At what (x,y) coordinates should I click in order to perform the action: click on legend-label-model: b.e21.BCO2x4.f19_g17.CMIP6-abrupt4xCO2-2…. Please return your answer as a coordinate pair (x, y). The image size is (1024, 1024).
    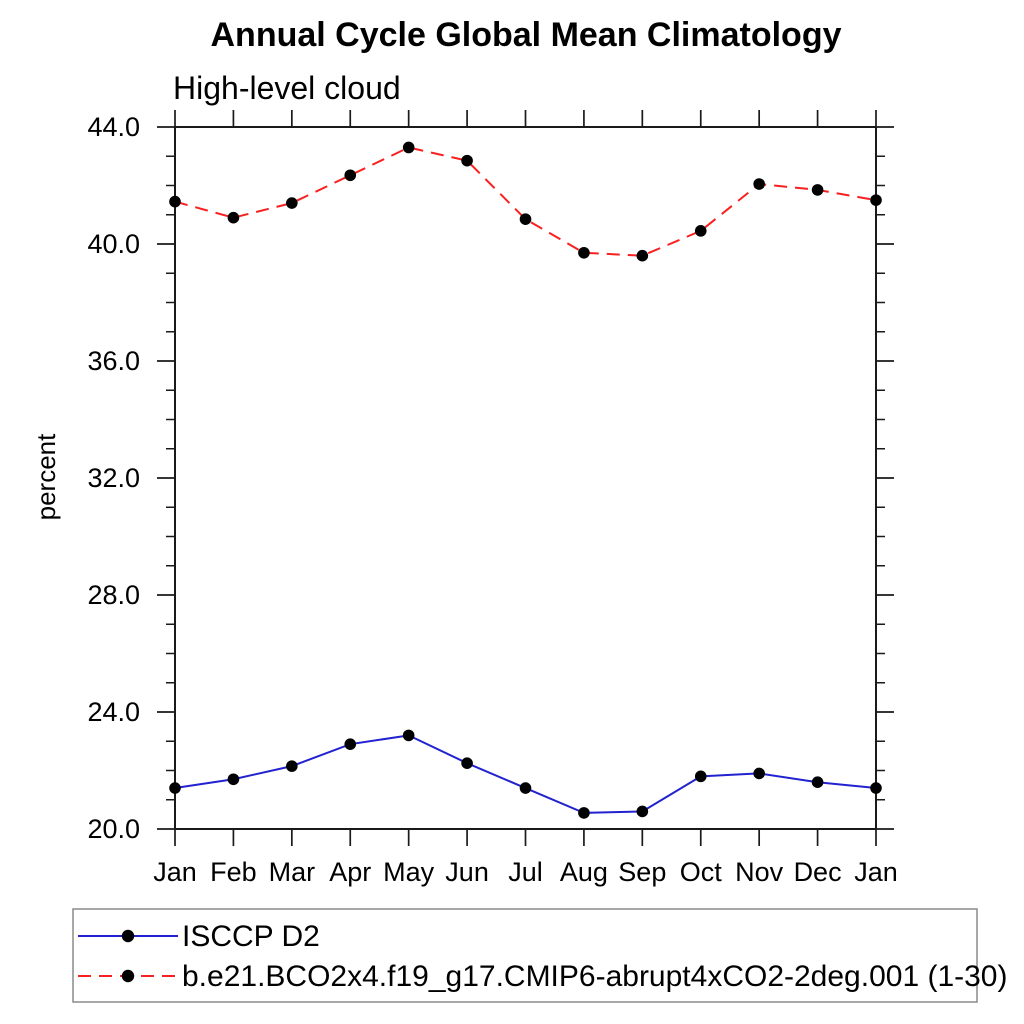
    Looking at the image, I should click on (594, 976).